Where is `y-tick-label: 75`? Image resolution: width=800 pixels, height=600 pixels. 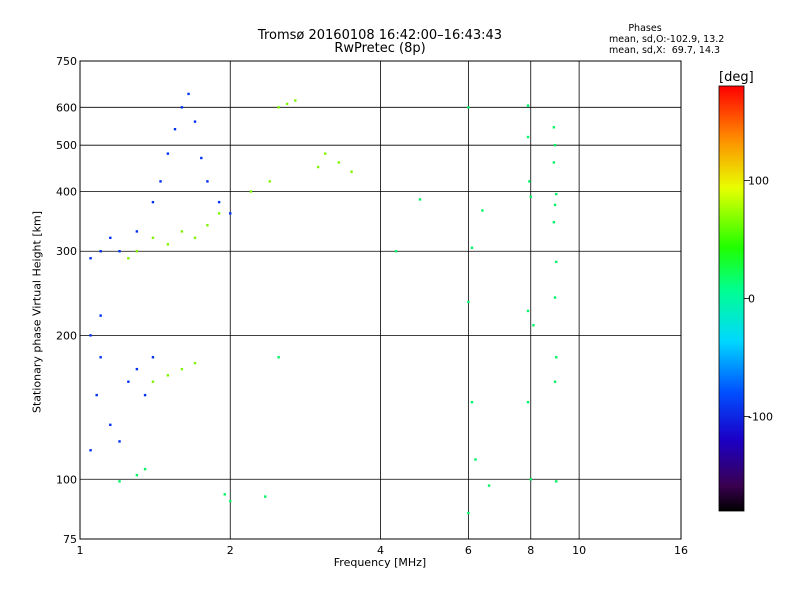
y-tick-label: 75 is located at coordinates (70, 539).